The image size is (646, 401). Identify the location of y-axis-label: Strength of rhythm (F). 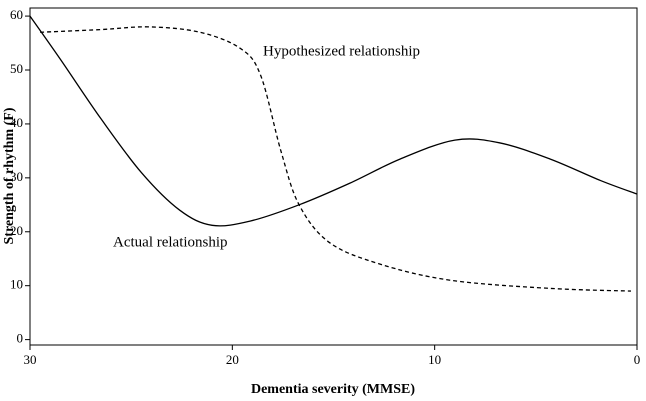
(9, 175).